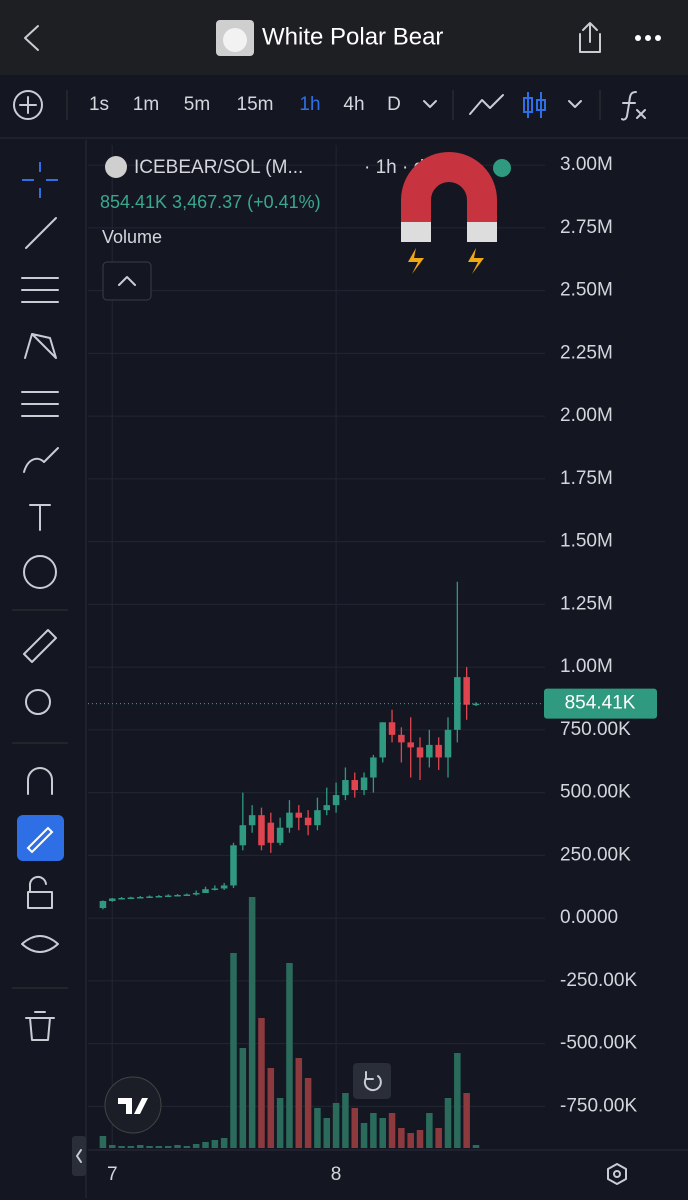  I want to click on line-chart-button, so click(486, 104).